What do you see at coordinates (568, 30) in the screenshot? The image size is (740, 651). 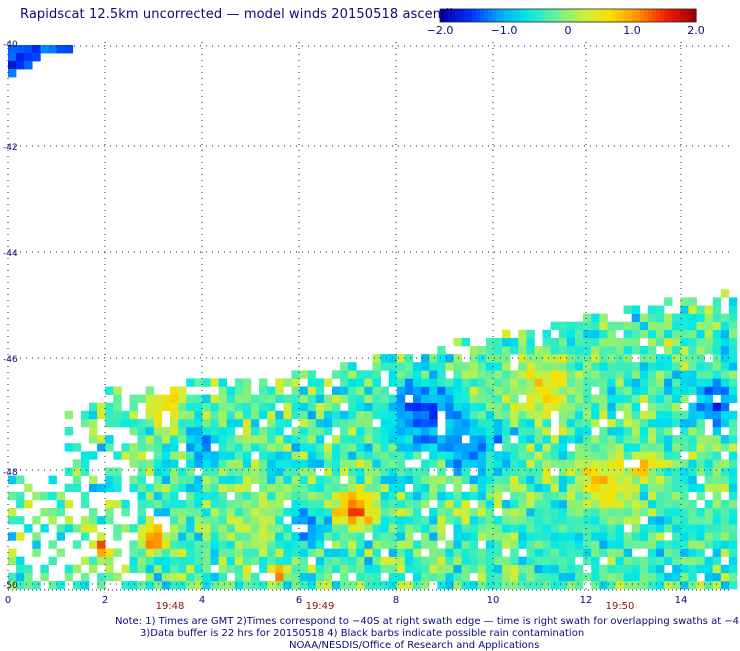 I see `colorbar-tick: 0` at bounding box center [568, 30].